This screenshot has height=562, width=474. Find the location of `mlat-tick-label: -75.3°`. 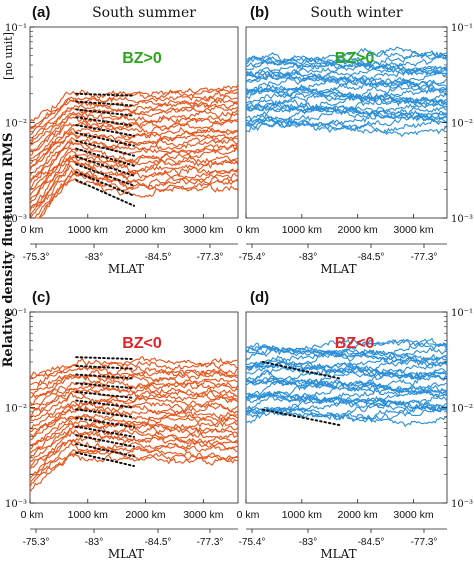

mlat-tick-label: -75.3° is located at coordinates (36, 542).